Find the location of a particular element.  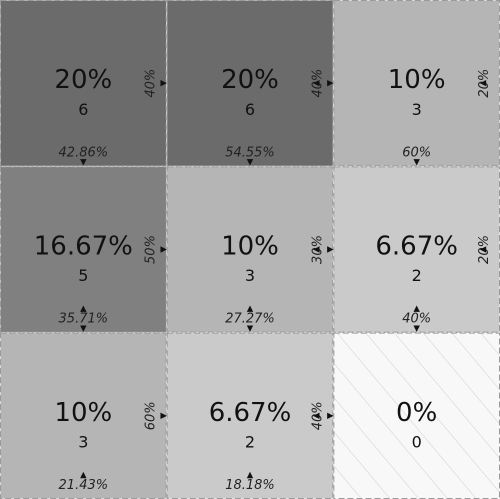

row-percent-label: 60% is located at coordinates (151, 415).